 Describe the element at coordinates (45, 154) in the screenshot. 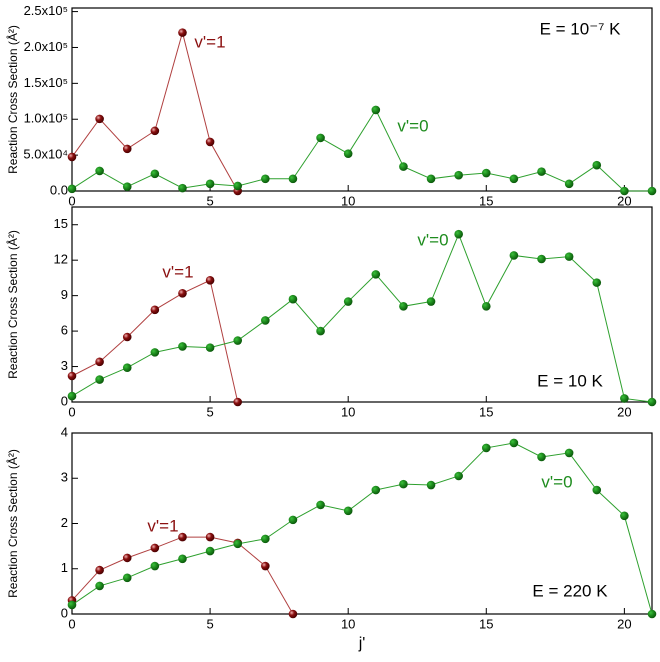

I see `y-tick-label: 5.0x10⁴` at that location.